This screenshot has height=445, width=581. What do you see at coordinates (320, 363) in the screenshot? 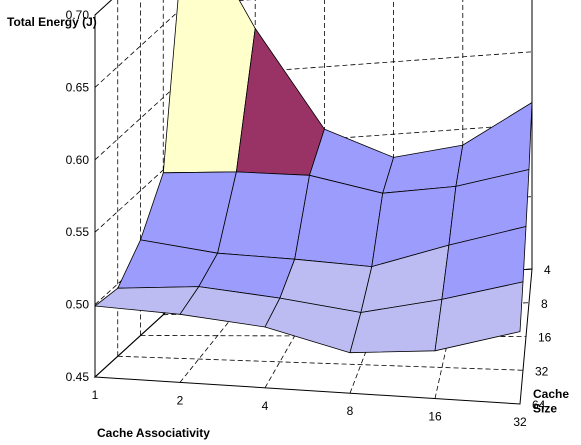
I see `y-floor-gridline` at bounding box center [320, 363].